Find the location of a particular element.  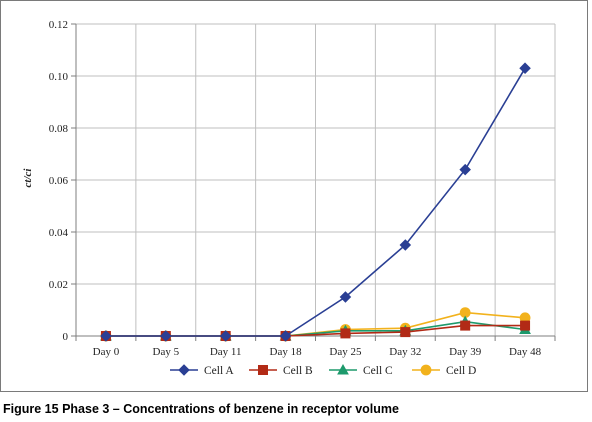

legend-label: Cell D is located at coordinates (461, 371).